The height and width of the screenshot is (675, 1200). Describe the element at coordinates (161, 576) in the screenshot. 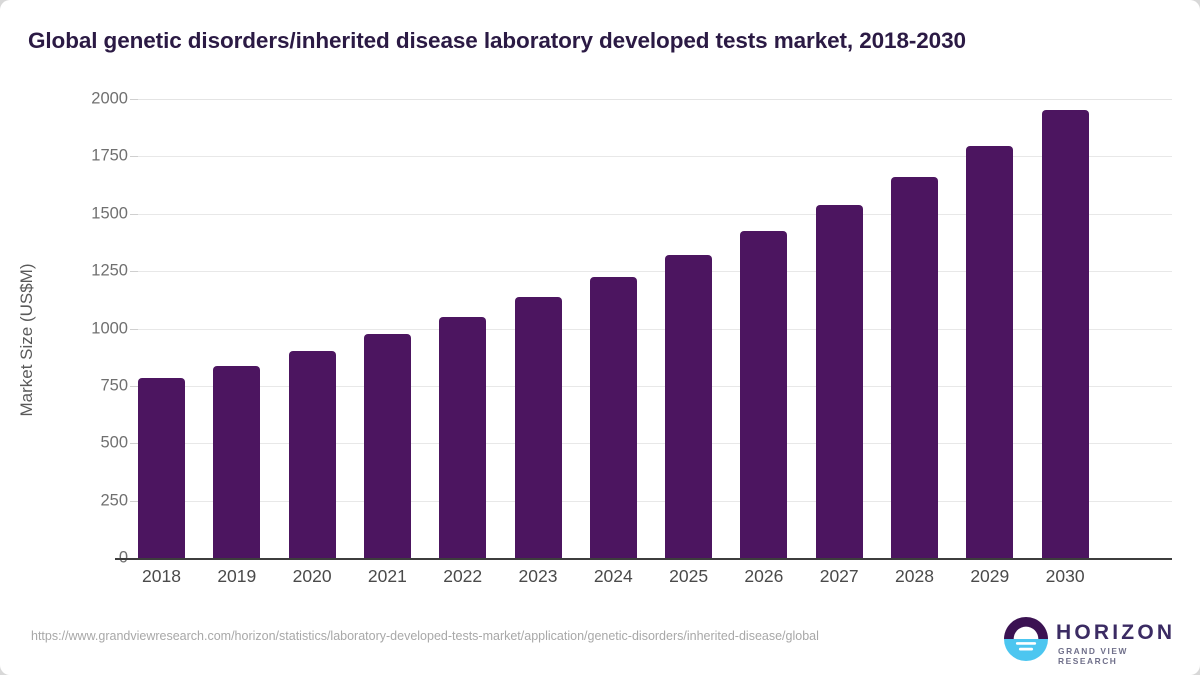

I see `x-tick-label-2018: 2018` at that location.